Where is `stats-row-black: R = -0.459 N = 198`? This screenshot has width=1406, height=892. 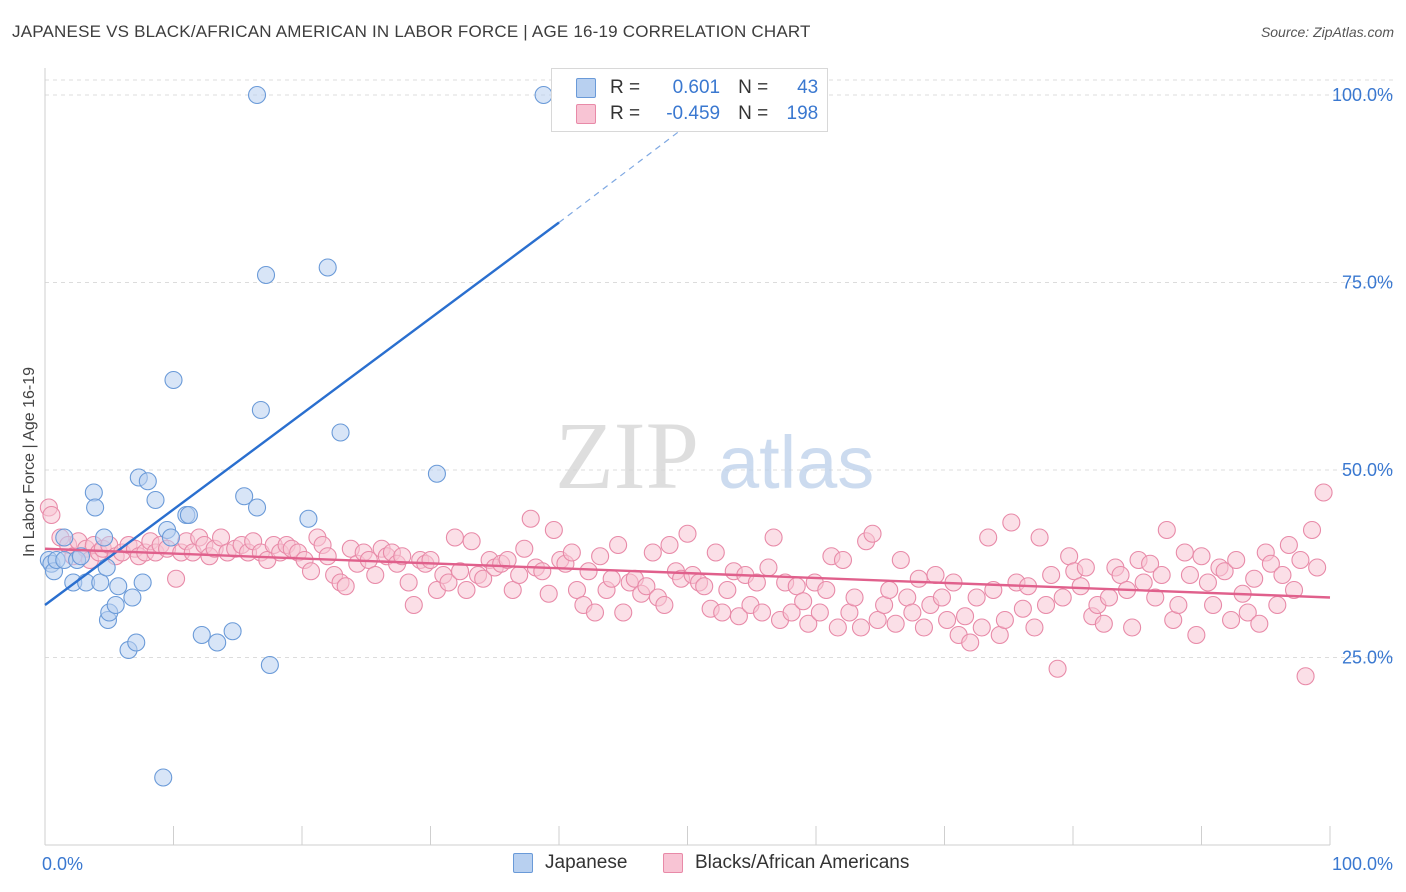 stats-row-black: R = -0.459 N = 198 is located at coordinates (685, 114).